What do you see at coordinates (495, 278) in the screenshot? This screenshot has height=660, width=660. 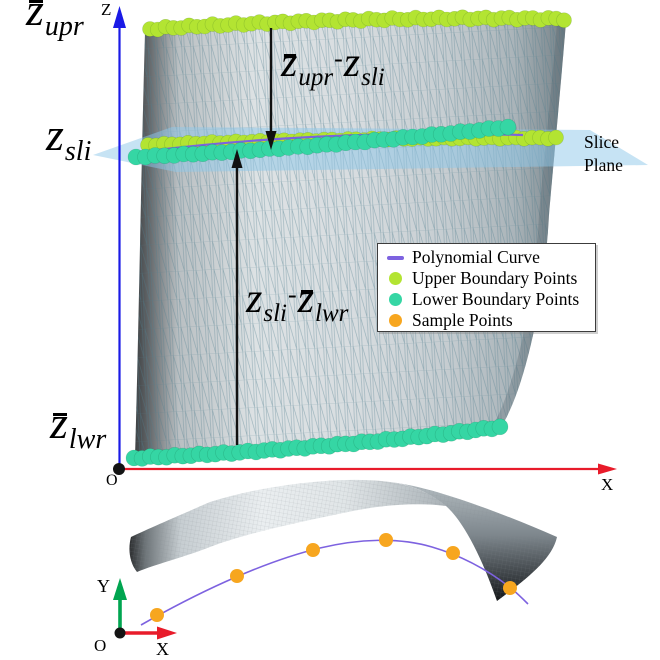 I see `legend-label: Upper Boundary Points` at bounding box center [495, 278].